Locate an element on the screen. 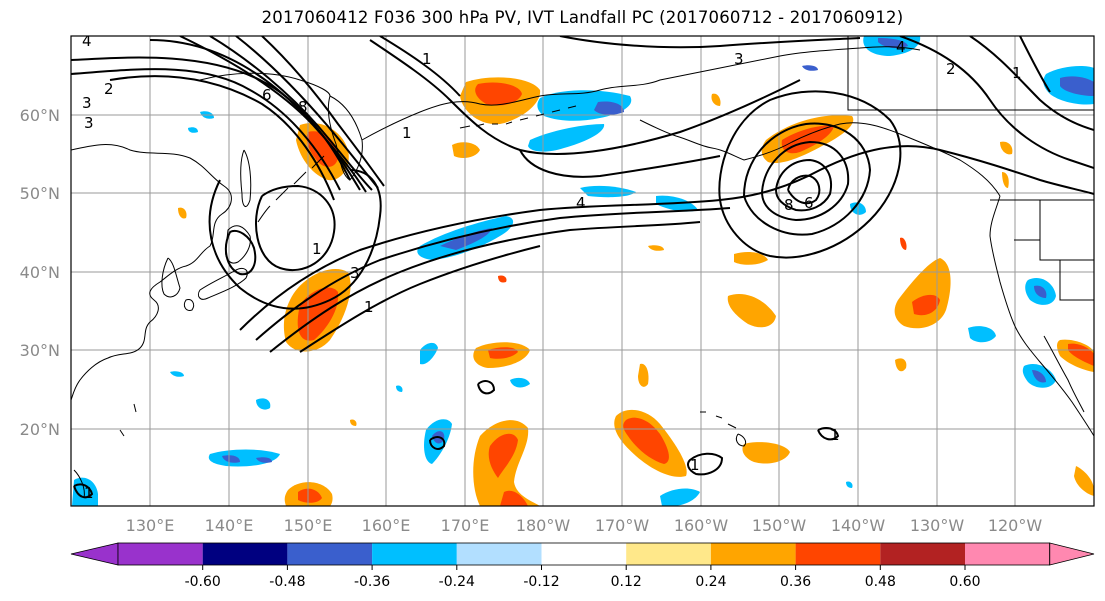 The image size is (1105, 601). colorbar-tick-label: 0.24 is located at coordinates (710, 582).